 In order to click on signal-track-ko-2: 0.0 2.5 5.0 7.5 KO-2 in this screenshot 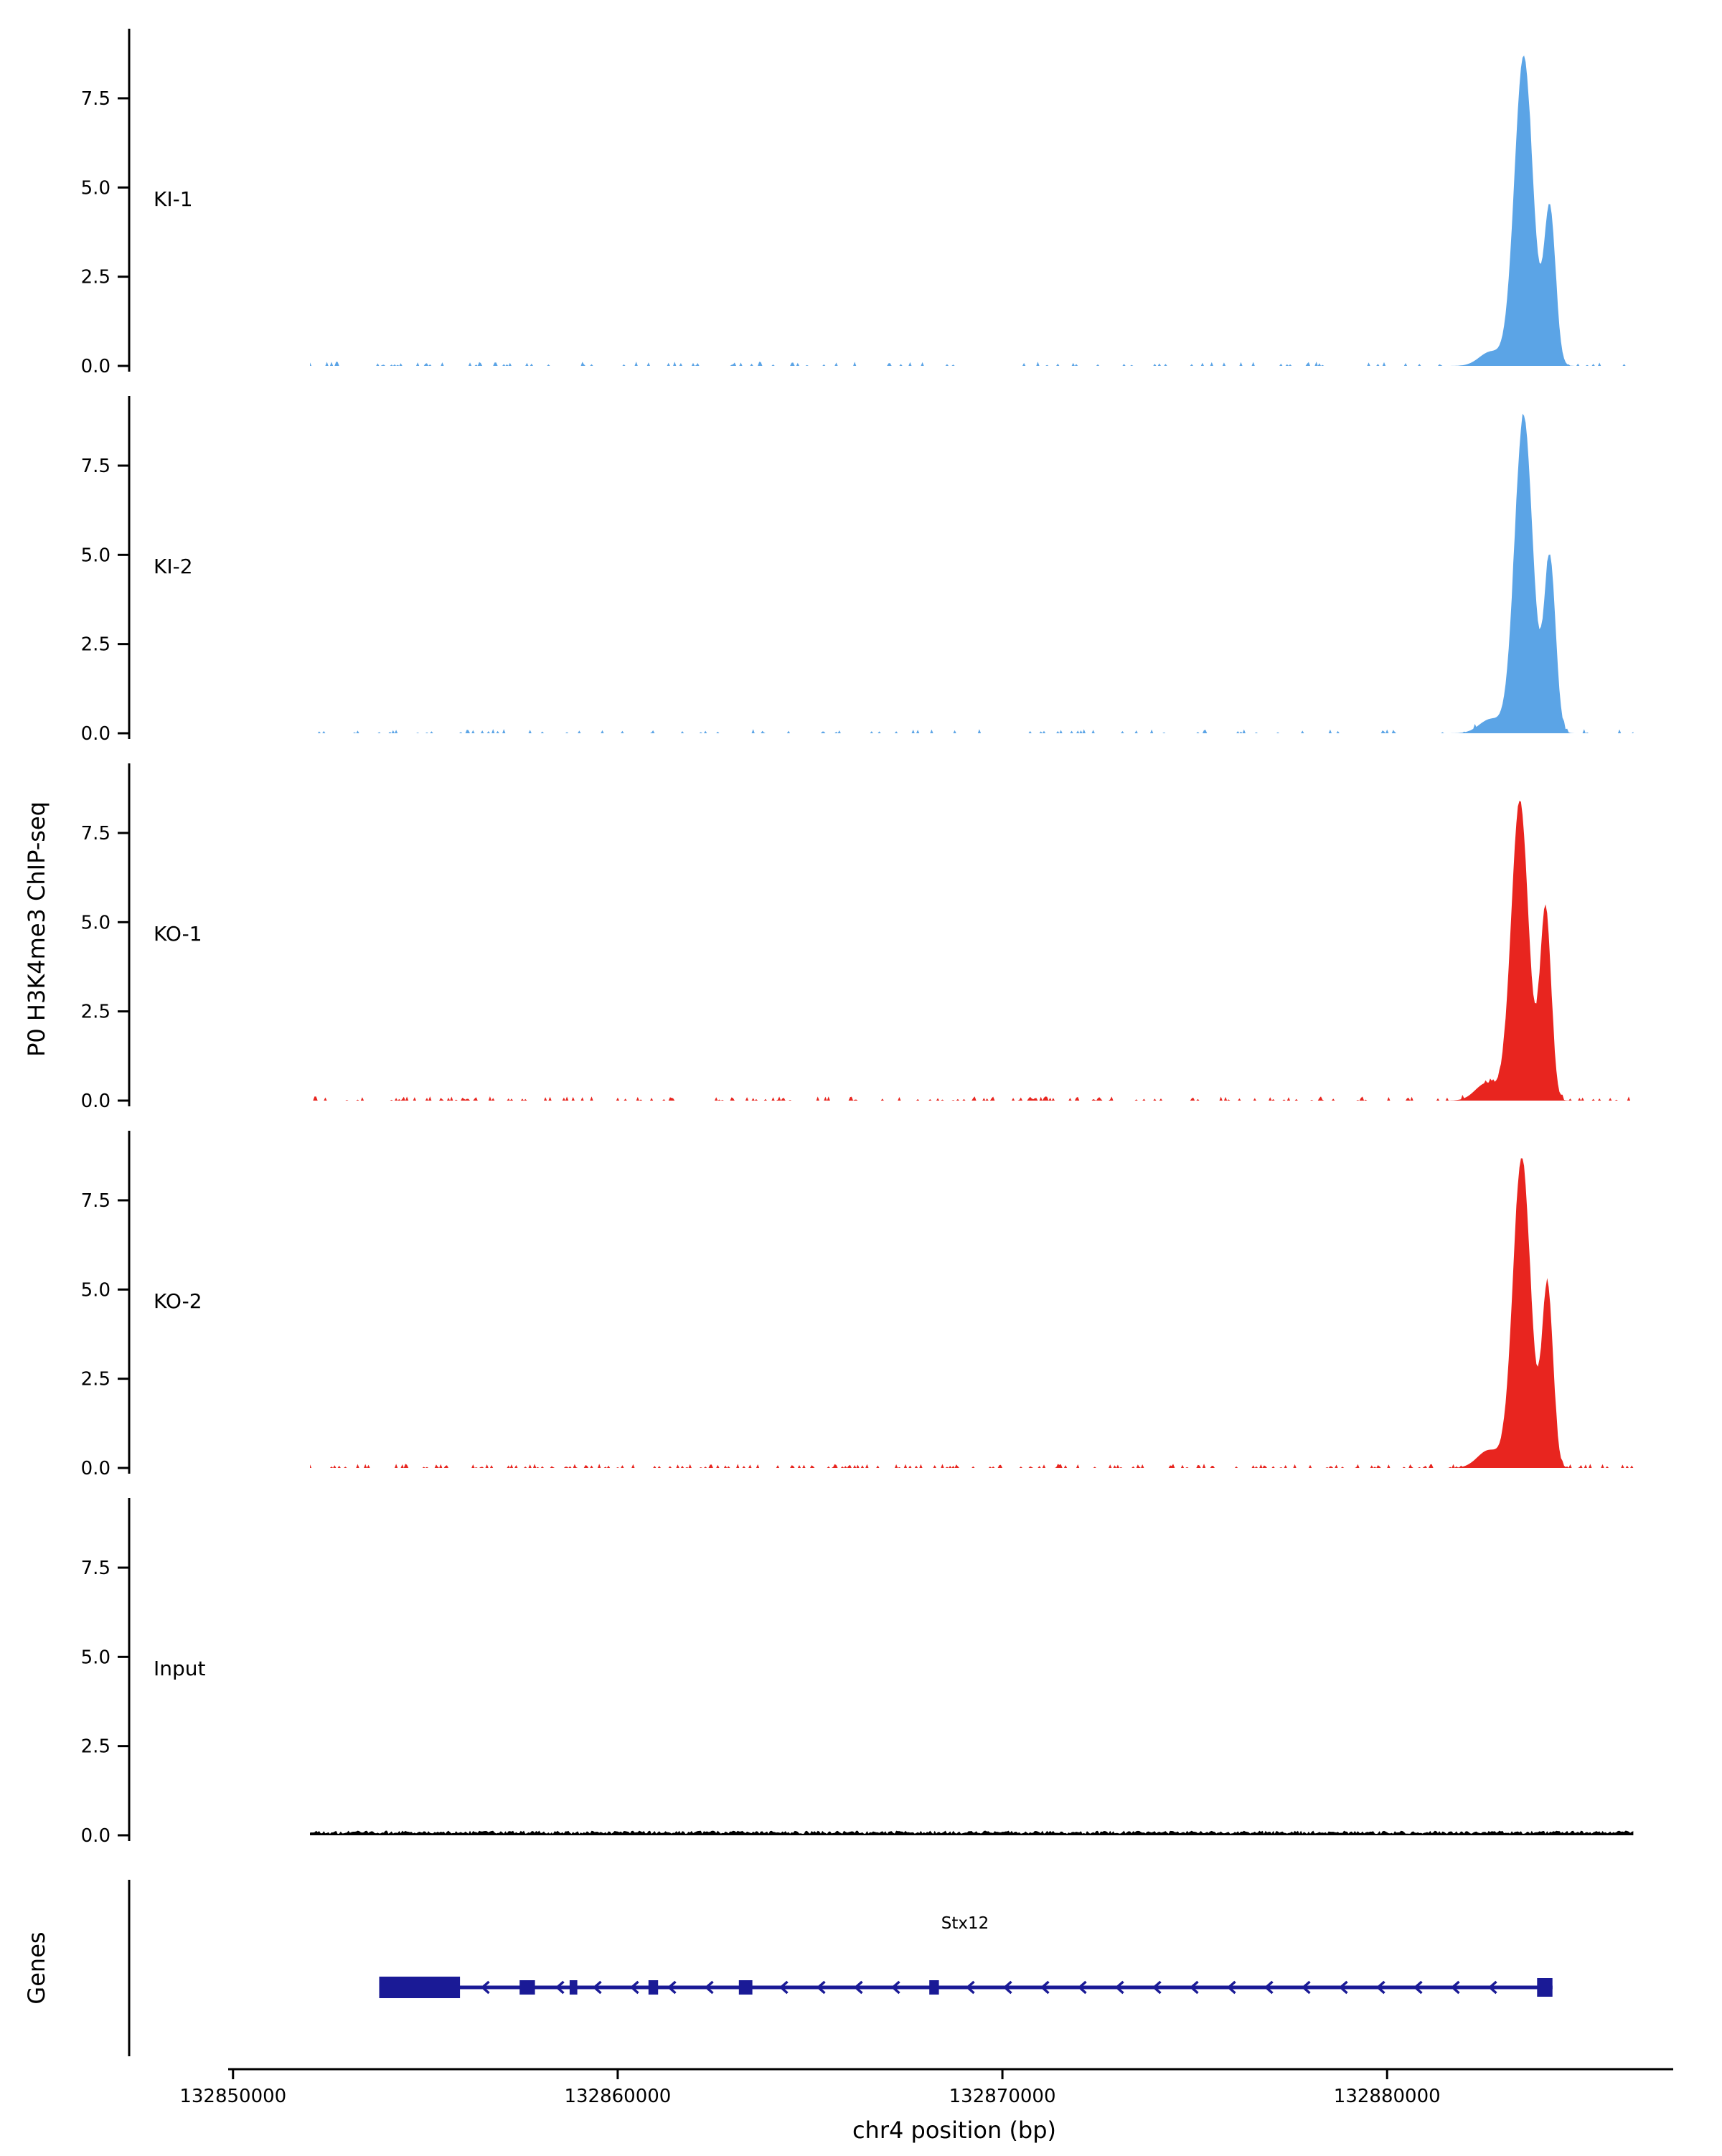, I will do `click(858, 1305)`.